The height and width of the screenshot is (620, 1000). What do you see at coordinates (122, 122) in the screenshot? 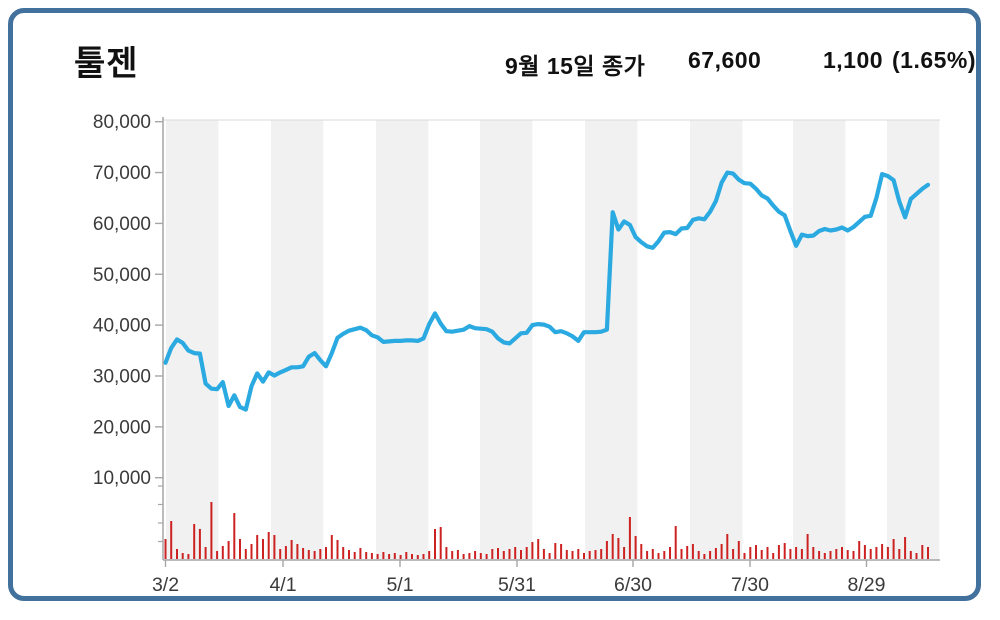
I see `y-axis-label: 80,000` at bounding box center [122, 122].